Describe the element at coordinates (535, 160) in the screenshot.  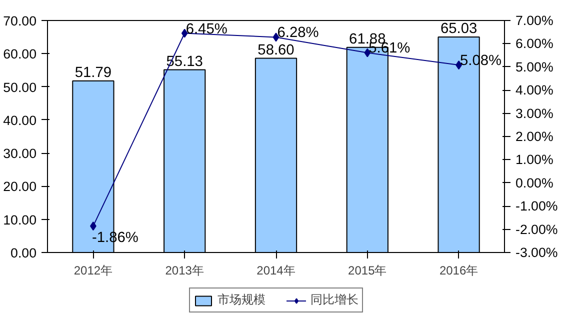
I see `y2-tick-label: 1.00%` at that location.